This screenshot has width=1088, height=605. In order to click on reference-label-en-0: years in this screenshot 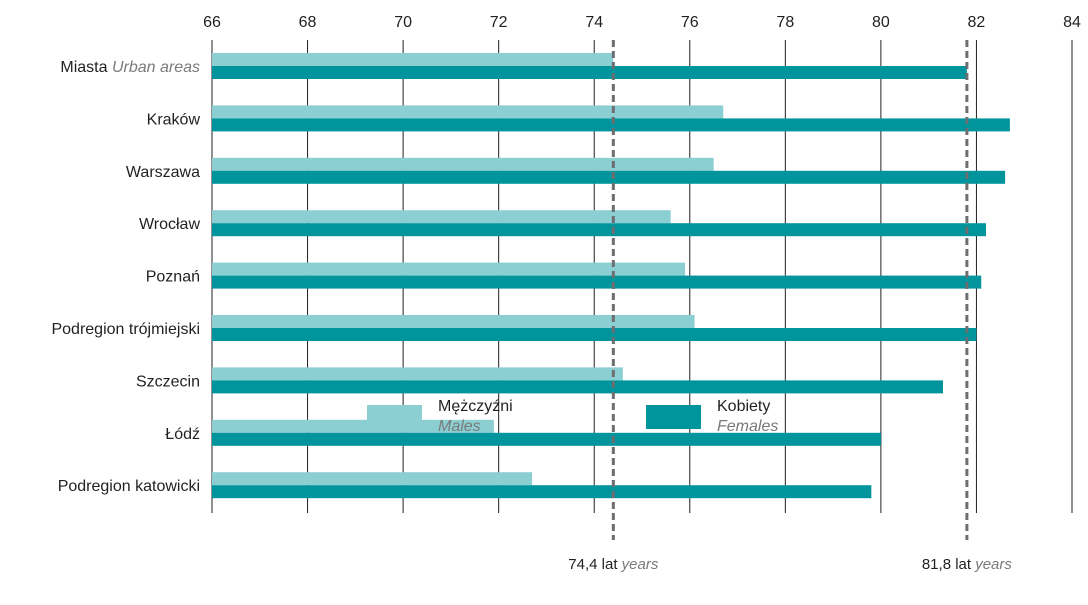, I will do `click(640, 564)`.